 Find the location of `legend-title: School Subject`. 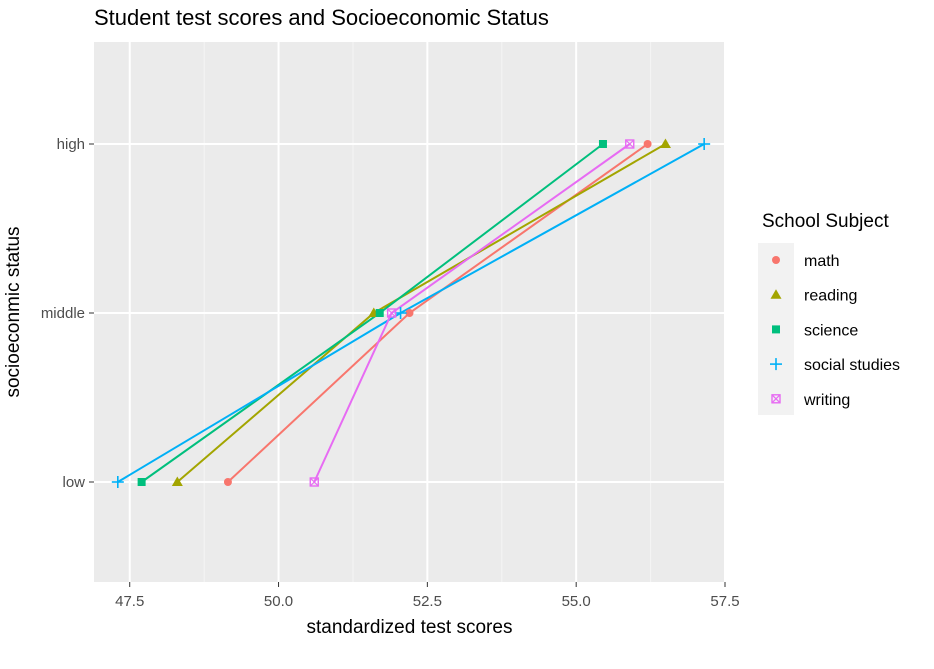

legend-title: School Subject is located at coordinates (825, 221).